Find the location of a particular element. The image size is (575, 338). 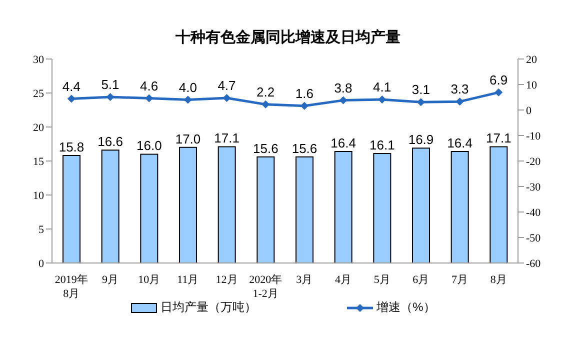

x-tick-label: 7月 is located at coordinates (460, 280).